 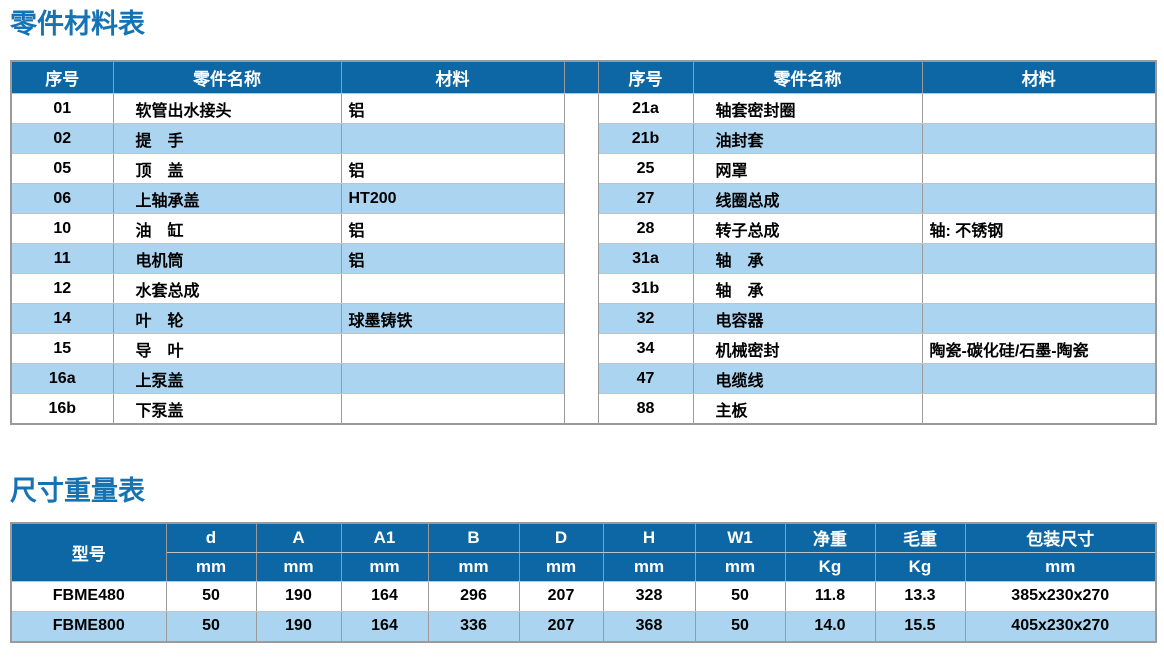 I want to click on part-name-cell: 上轴承盖, so click(x=227, y=199).